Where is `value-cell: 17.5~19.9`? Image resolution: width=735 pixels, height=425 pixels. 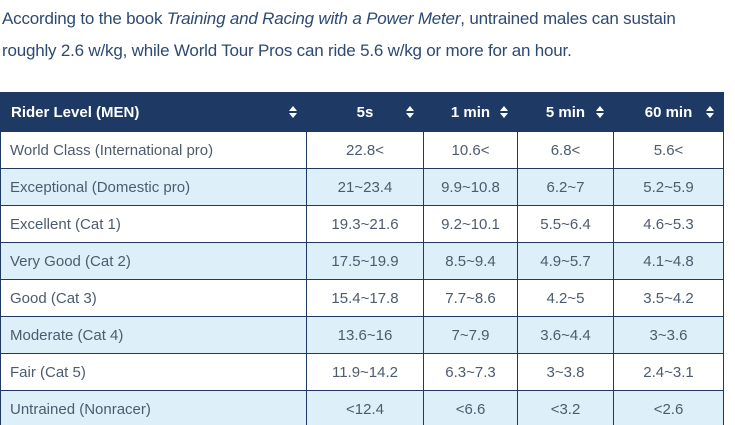
value-cell: 17.5~19.9 is located at coordinates (365, 261).